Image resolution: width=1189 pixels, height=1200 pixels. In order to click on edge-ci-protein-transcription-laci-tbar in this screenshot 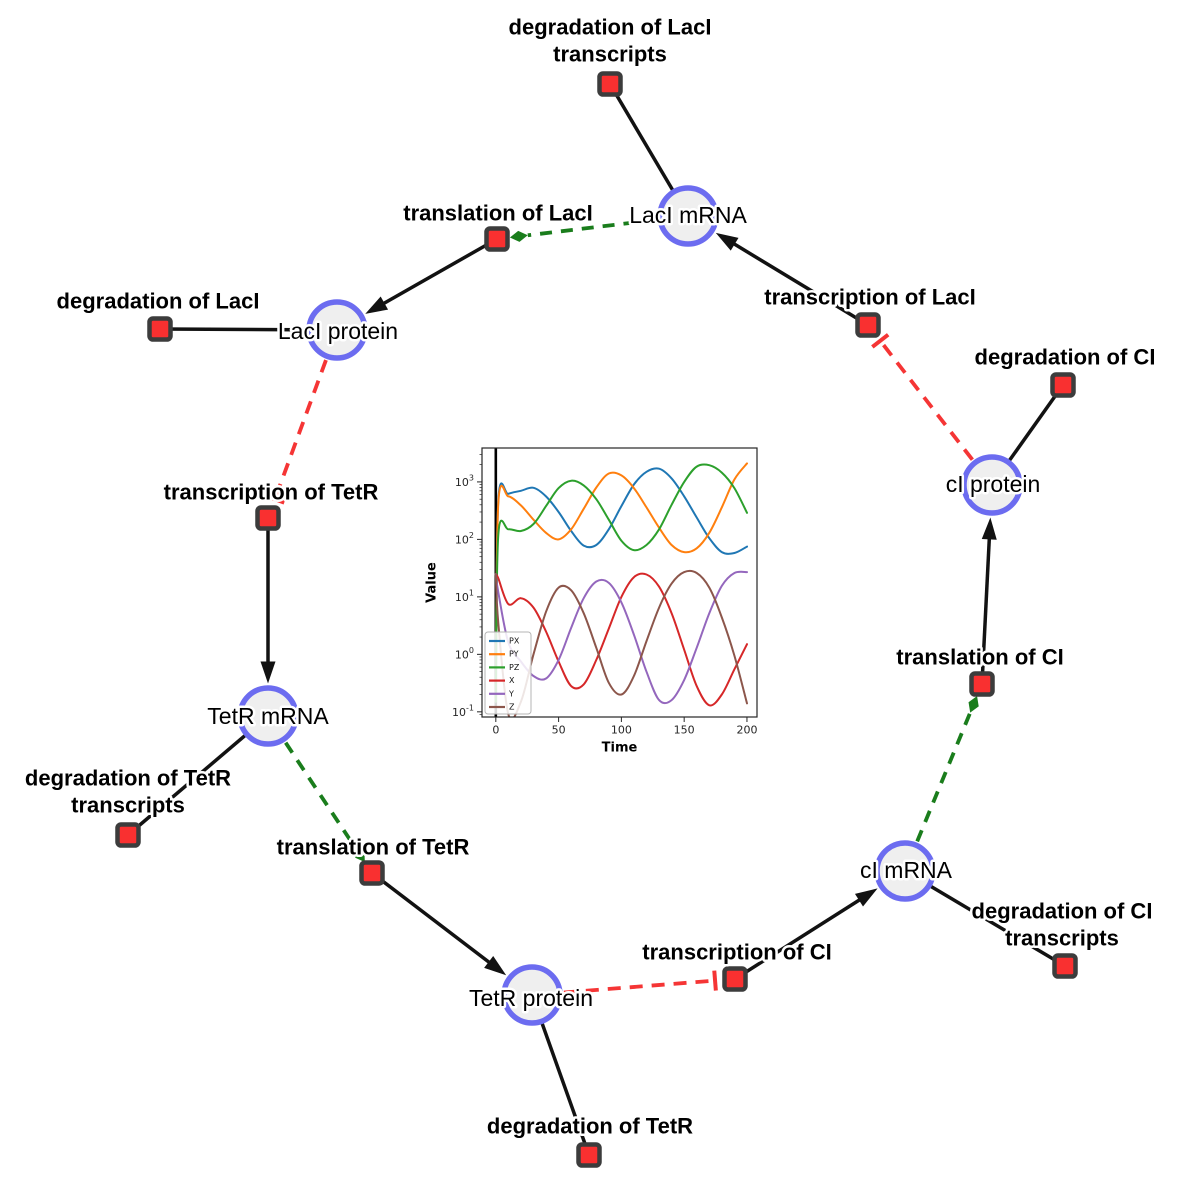, I will do `click(880, 341)`.